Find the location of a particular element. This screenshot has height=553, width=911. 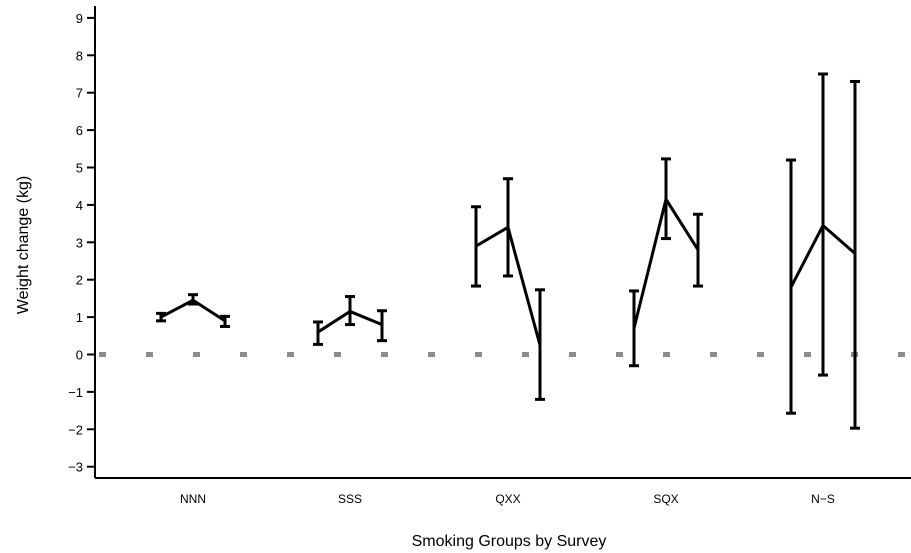

y-axis-title: Weight change (kg) is located at coordinates (23, 245).